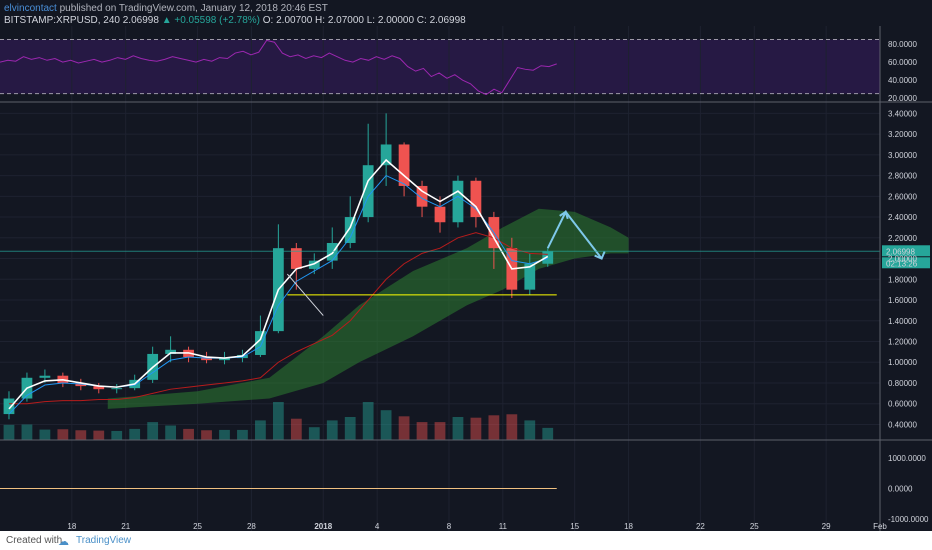 The height and width of the screenshot is (550, 932). I want to click on price-tick-label: 2.00000, so click(902, 259).